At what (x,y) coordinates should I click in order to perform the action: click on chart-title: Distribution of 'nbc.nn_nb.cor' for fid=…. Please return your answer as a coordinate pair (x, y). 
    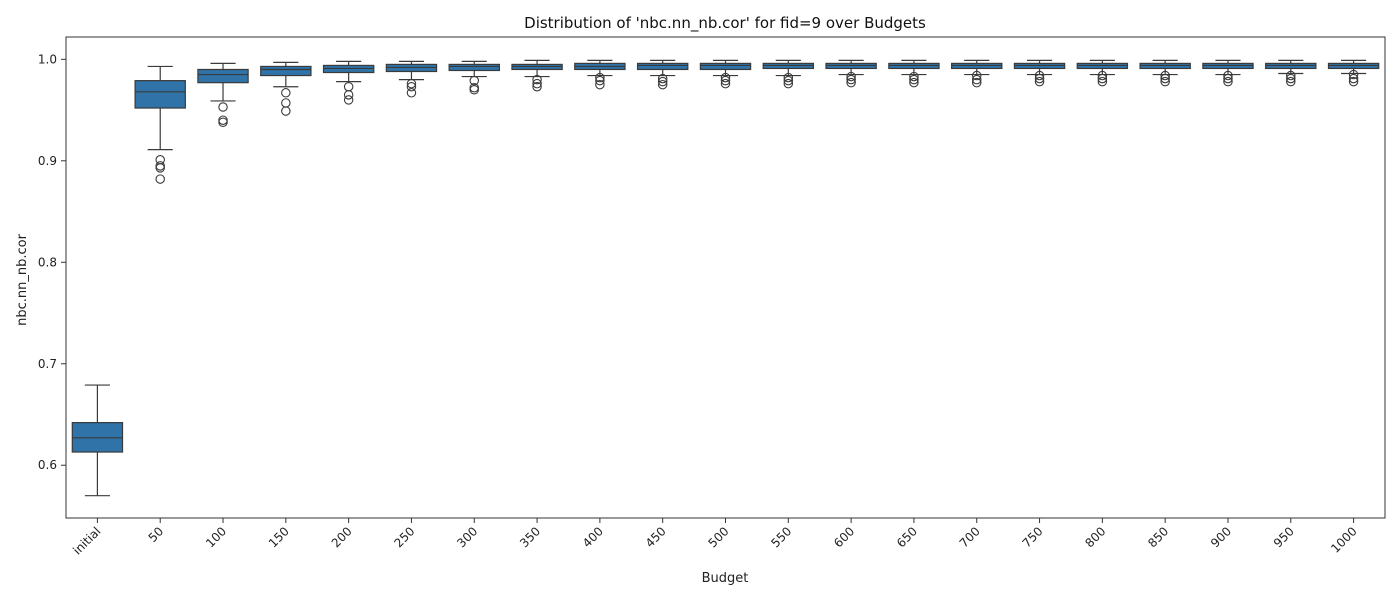
    Looking at the image, I should click on (725, 23).